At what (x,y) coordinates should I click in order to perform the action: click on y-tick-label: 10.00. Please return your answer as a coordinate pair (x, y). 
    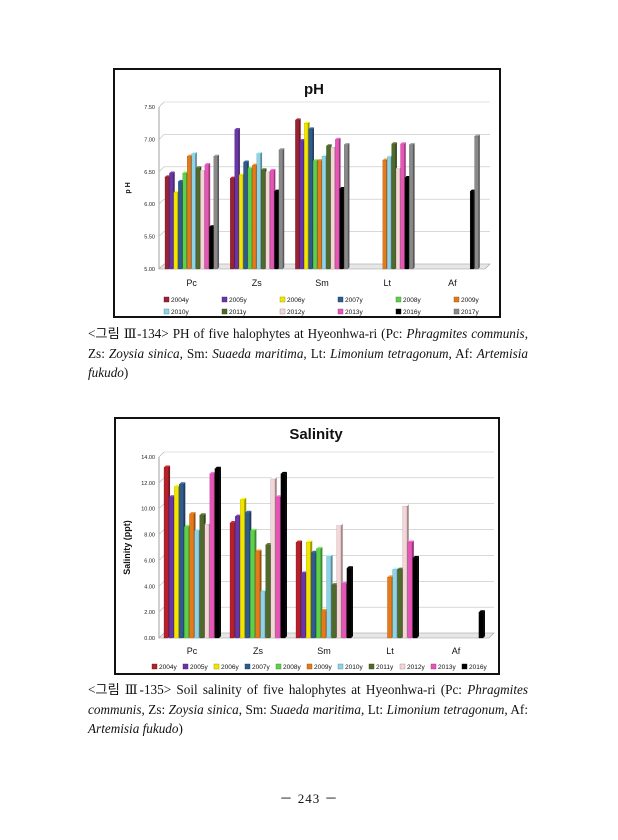
    Looking at the image, I should click on (148, 510).